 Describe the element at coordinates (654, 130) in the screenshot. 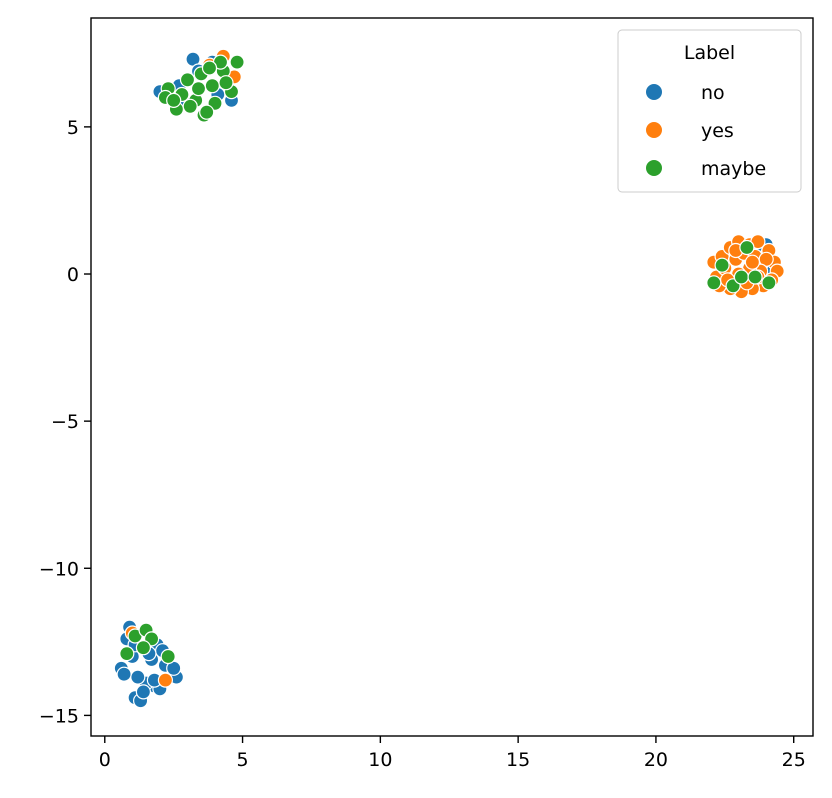

I see `legend-marker-yes` at that location.